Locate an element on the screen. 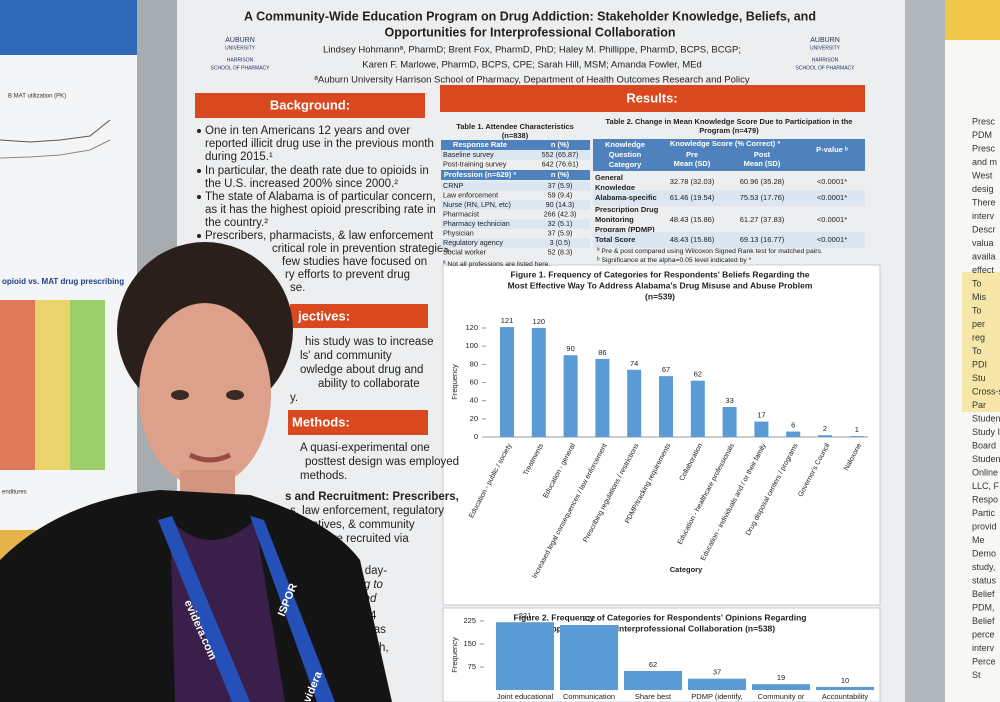 This screenshot has height=702, width=1000. side-text: study, is located at coordinates (983, 567).